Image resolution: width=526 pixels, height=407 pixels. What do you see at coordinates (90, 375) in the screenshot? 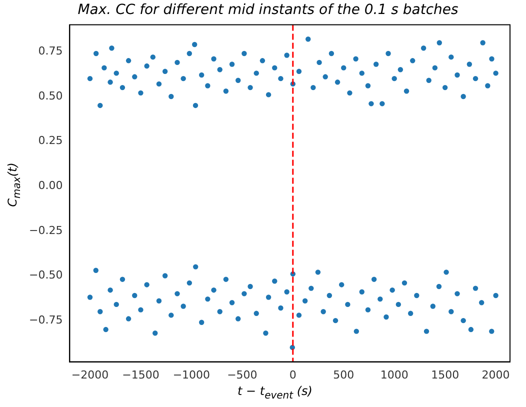
I see `x-tick-label: −2000` at bounding box center [90, 375].